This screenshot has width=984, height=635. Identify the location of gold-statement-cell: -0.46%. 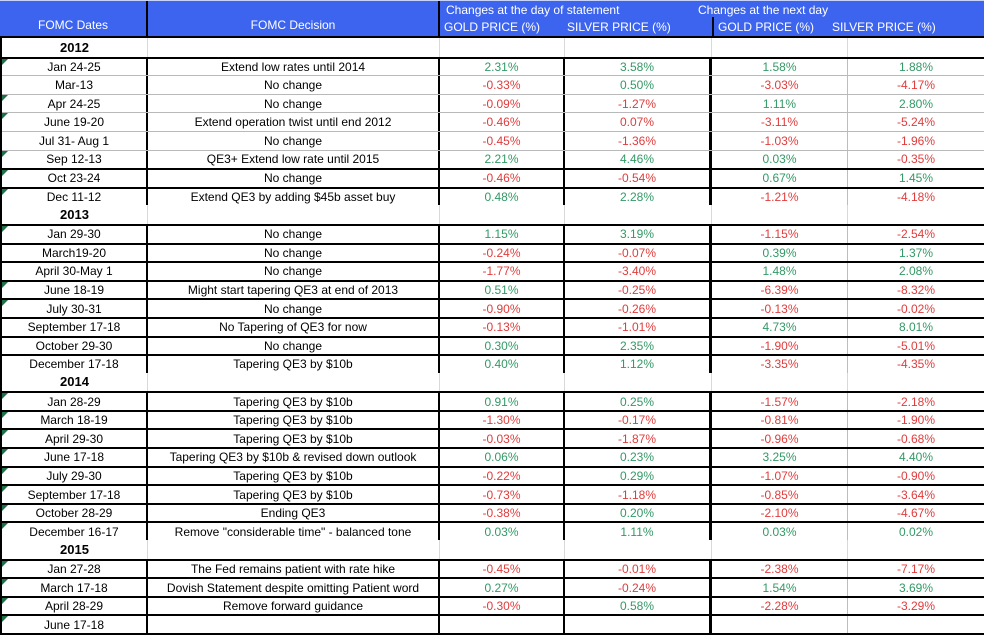
(502, 122).